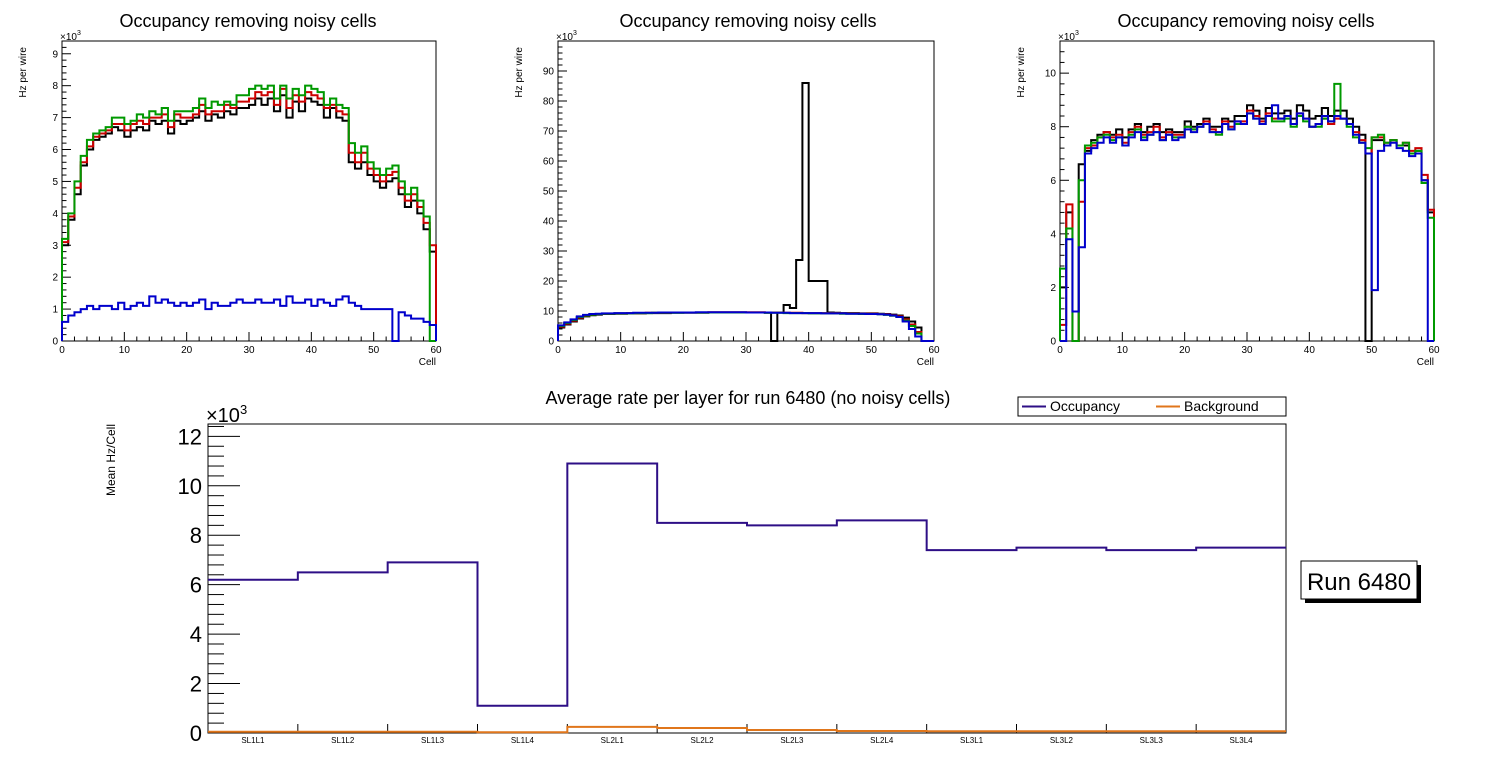 This screenshot has height=772, width=1496. I want to click on category-label: SL2L3, so click(792, 740).